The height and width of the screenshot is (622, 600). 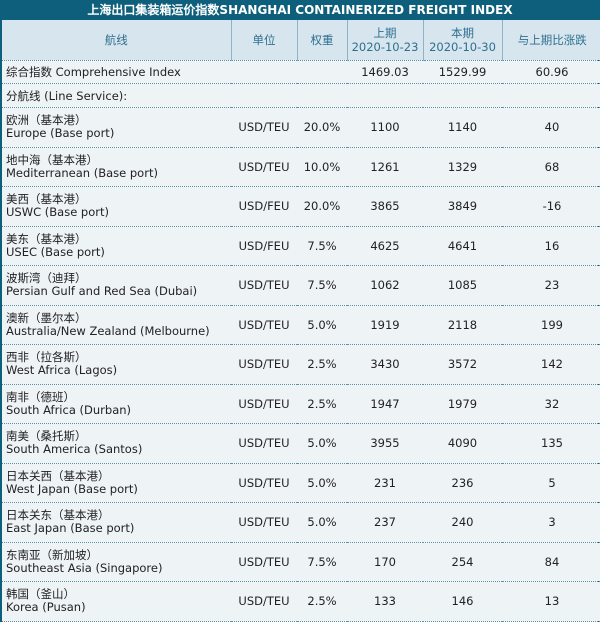 I want to click on route-cell: 南美（桑托斯） South America (Santos), so click(x=116, y=443).